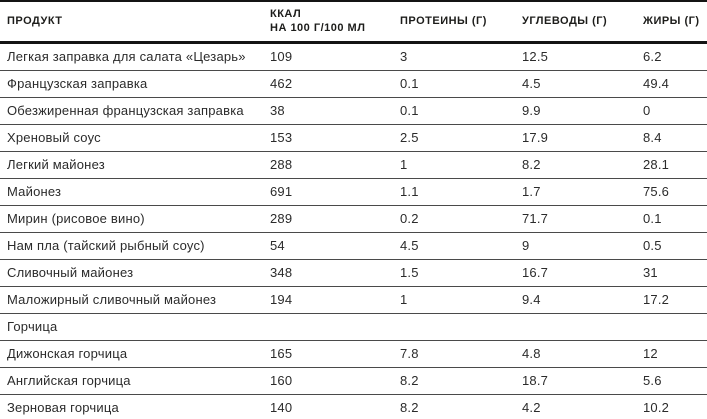 This screenshot has width=707, height=419. What do you see at coordinates (131, 300) in the screenshot?
I see `product-cell: Маложирный сливочный майонез` at bounding box center [131, 300].